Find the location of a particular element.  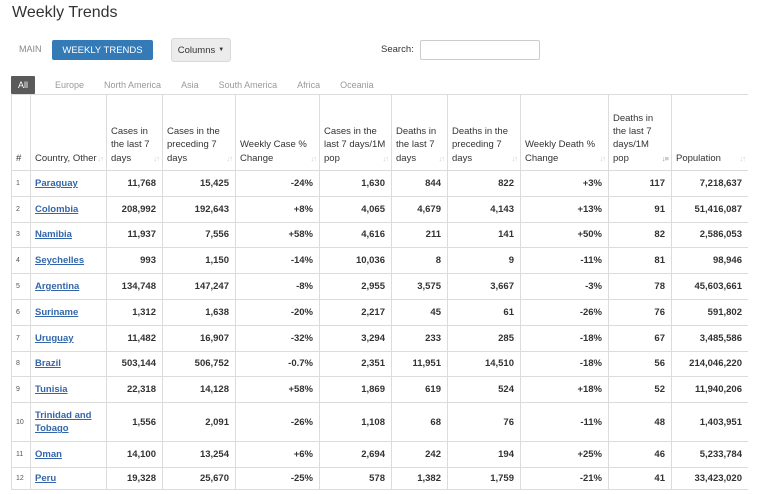

cell-cases-7d: 11,937 is located at coordinates (134, 235).